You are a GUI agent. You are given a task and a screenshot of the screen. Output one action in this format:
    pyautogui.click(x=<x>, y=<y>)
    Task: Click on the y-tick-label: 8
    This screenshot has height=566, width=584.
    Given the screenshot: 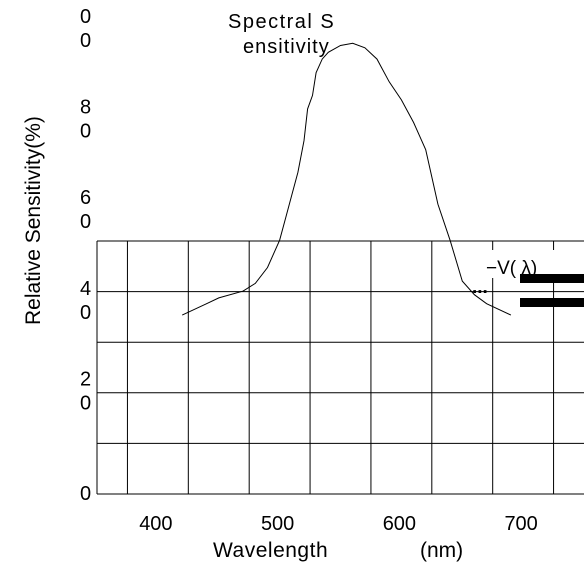 What is the action you would take?
    pyautogui.click(x=85, y=108)
    